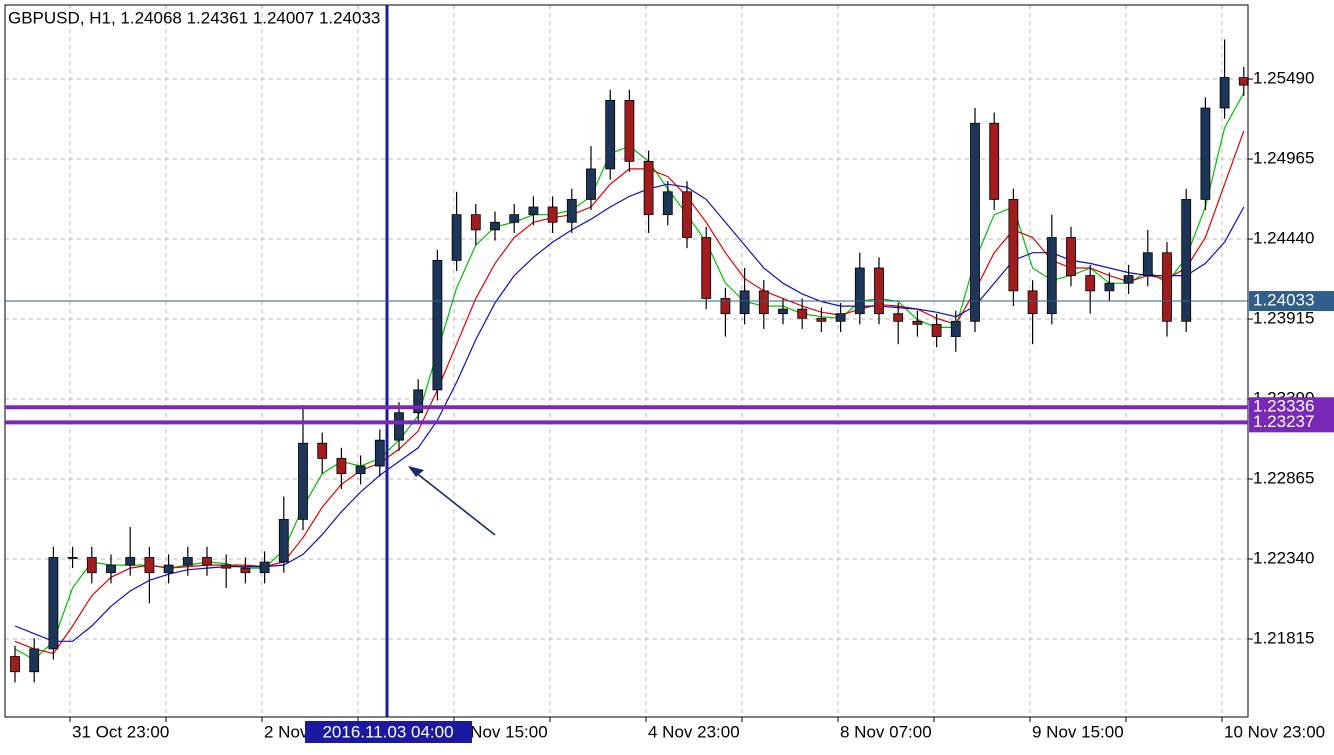  What do you see at coordinates (1283, 406) in the screenshot?
I see `level-label: 1.23336` at bounding box center [1283, 406].